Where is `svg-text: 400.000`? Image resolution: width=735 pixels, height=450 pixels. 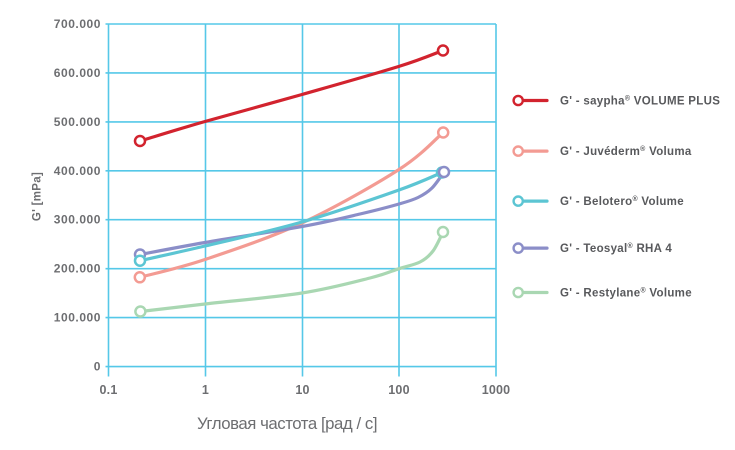
svg-text: 400.000 is located at coordinates (77, 171).